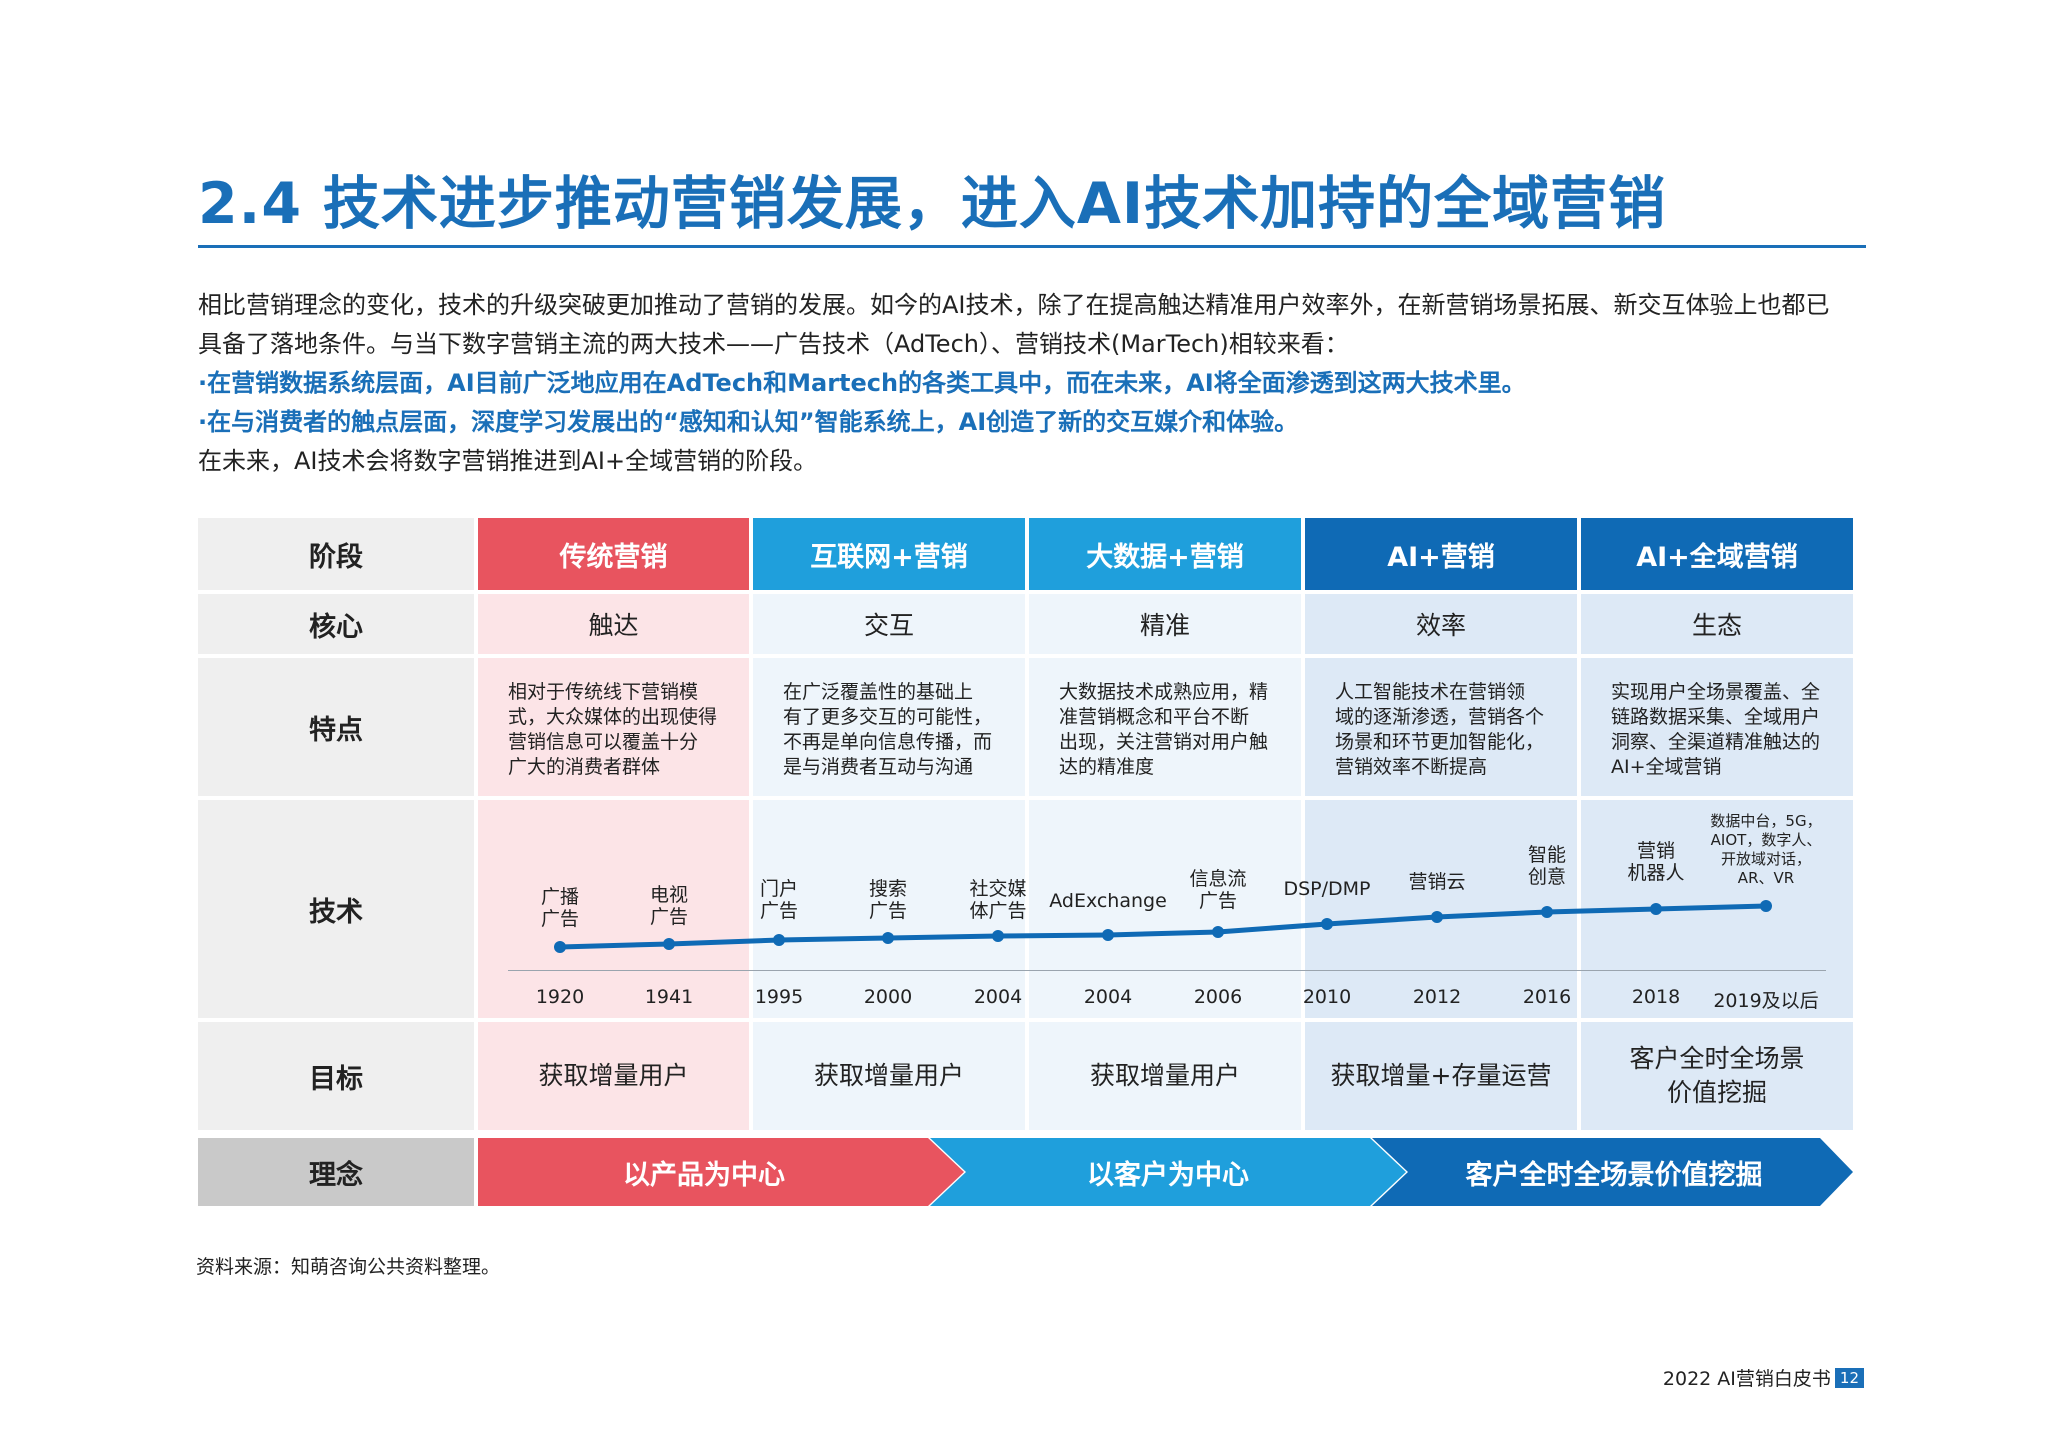  I want to click on features-ai: 人工智能技术在营销领 域的逐渐渗透，营销各个 场景和环节更加智能化， 营销效率不断提高, so click(1441, 727).